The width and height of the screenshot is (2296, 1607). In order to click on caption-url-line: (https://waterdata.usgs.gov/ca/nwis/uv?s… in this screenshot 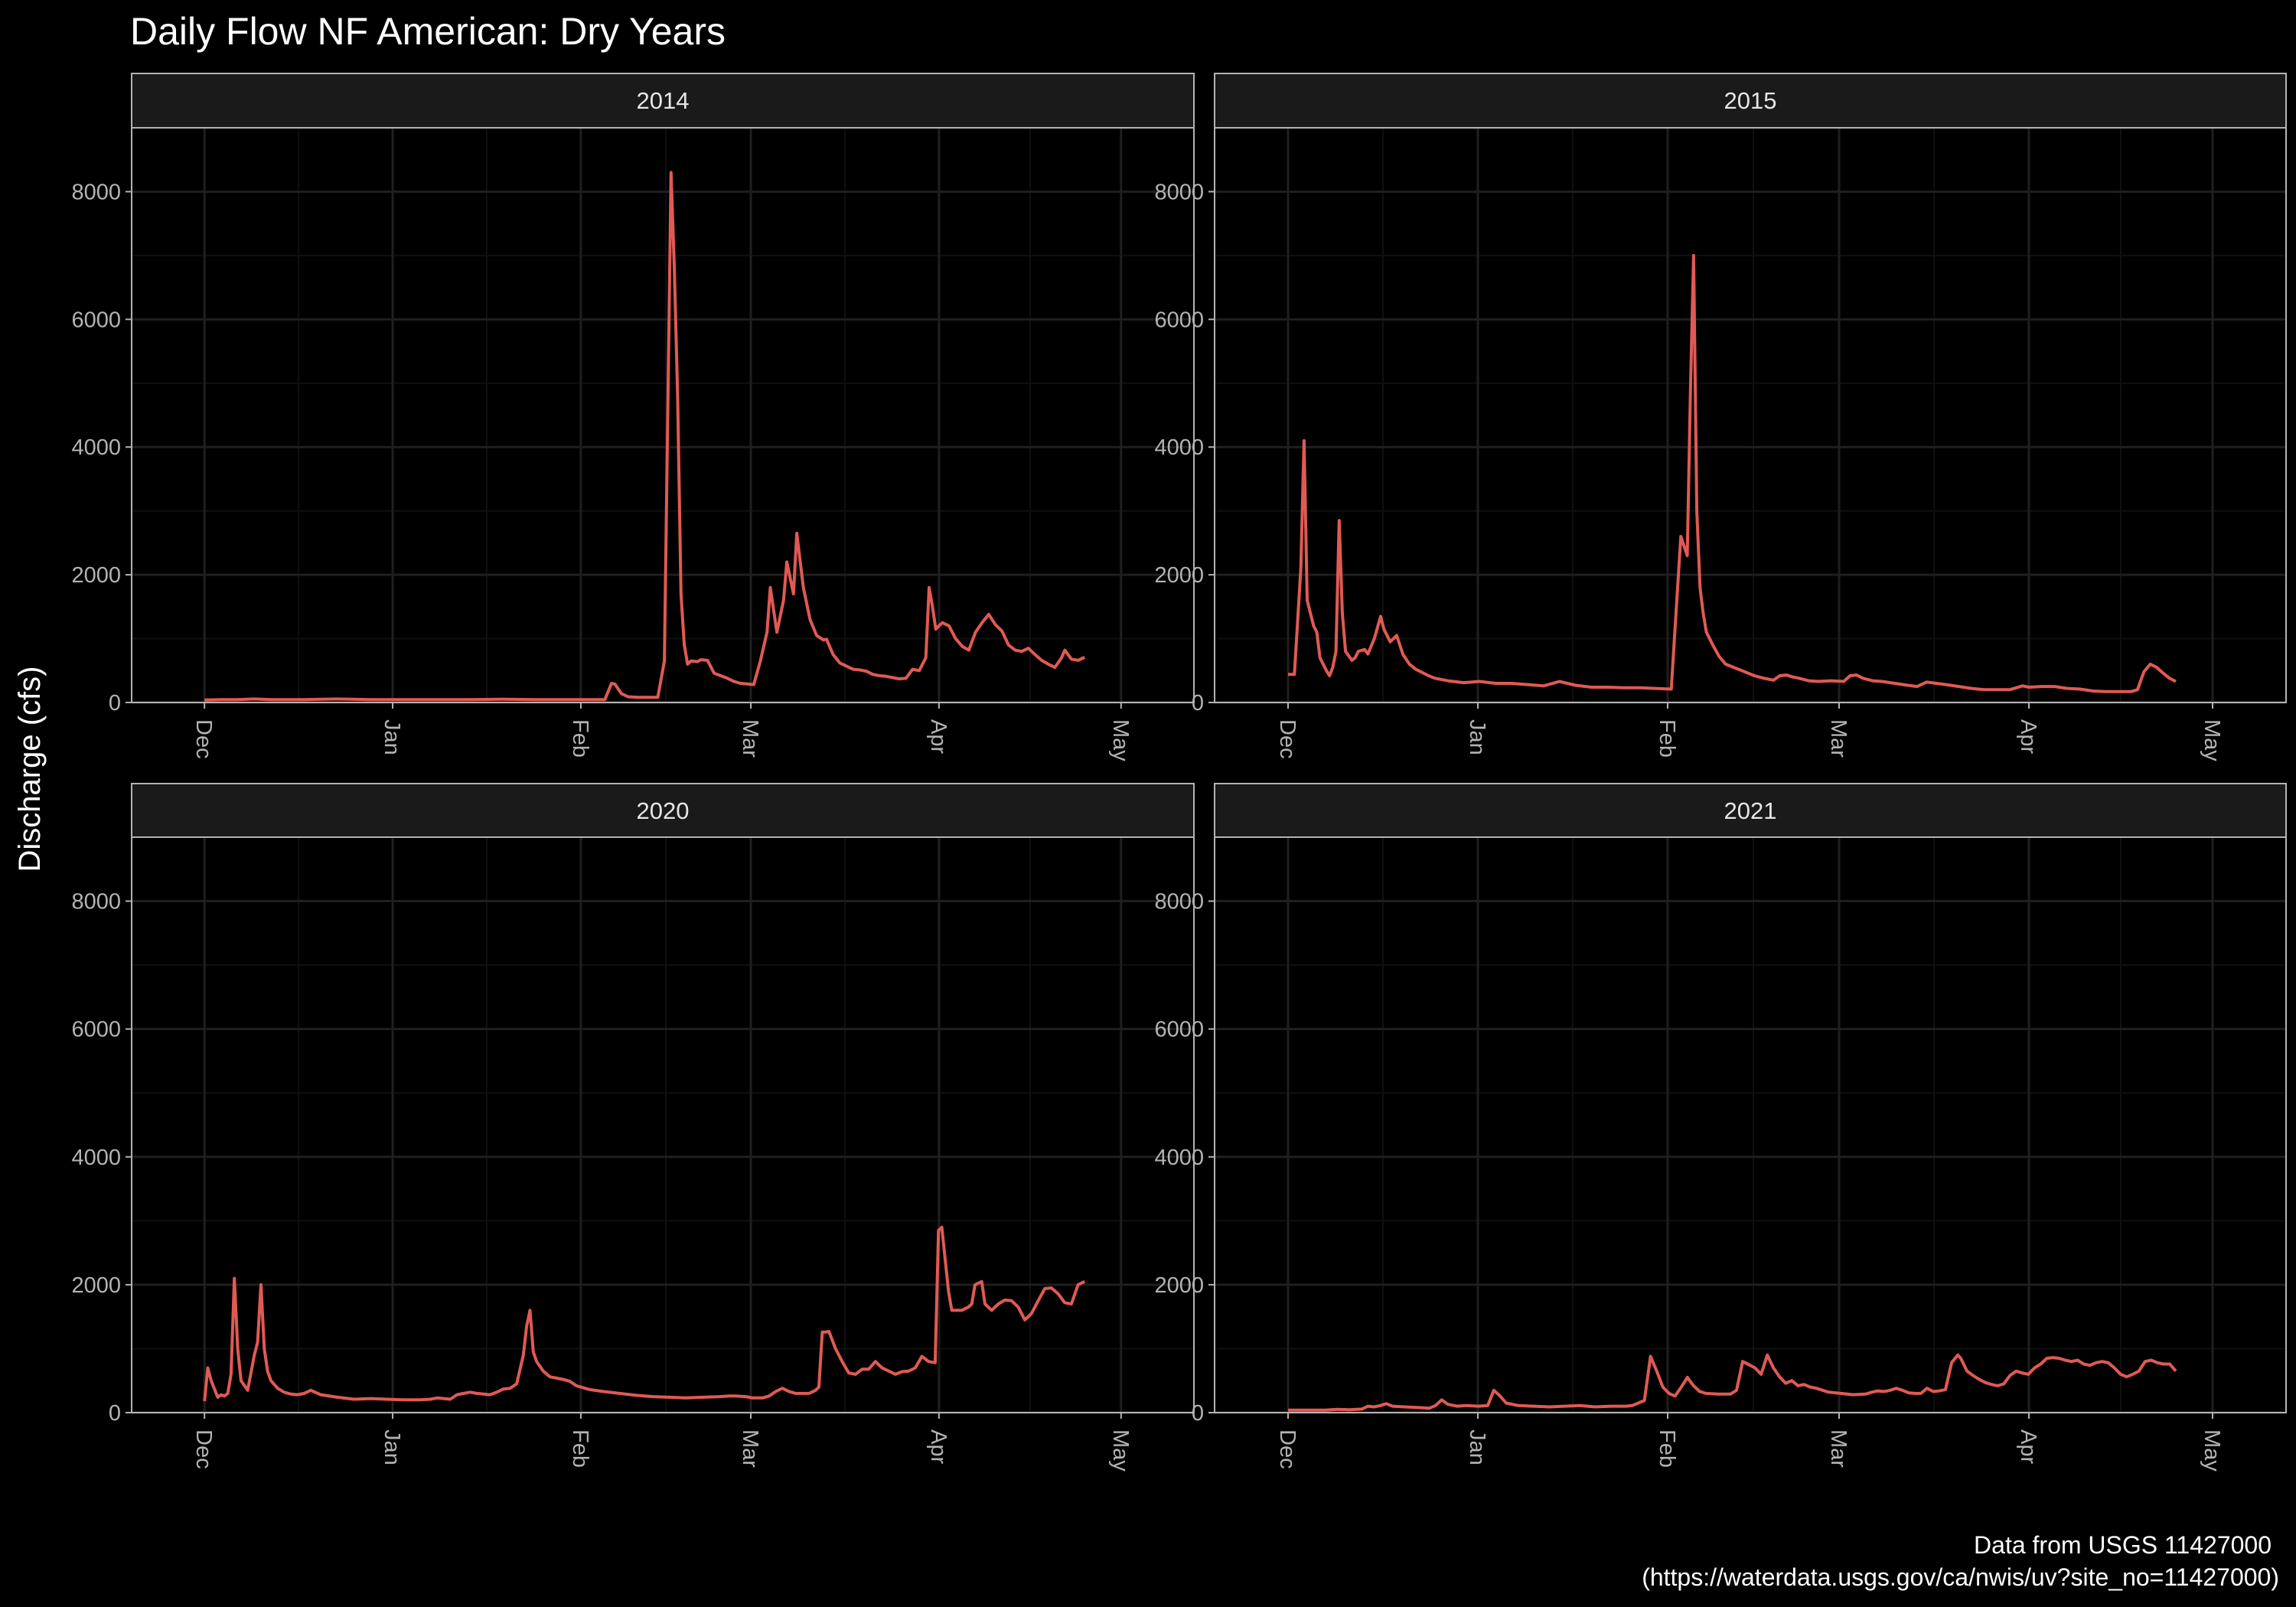, I will do `click(1960, 1577)`.